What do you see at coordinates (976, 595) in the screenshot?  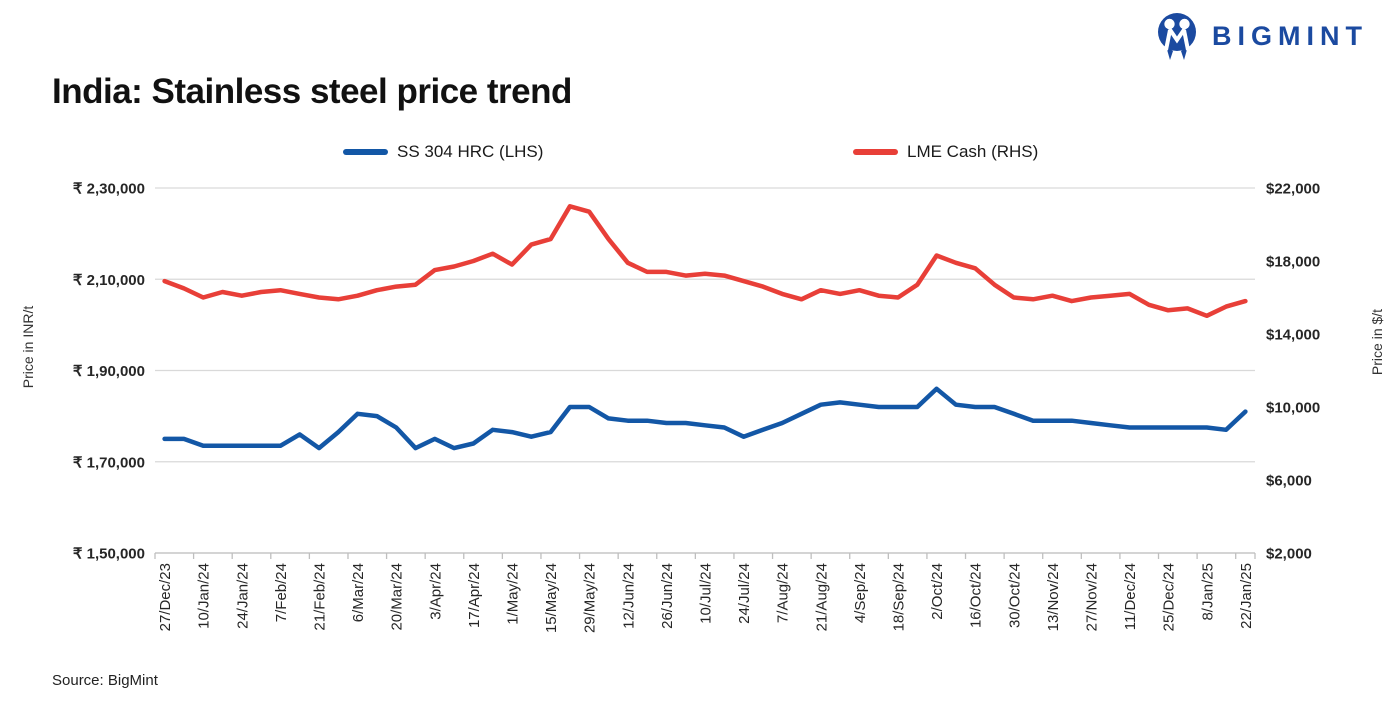 I see `x-axis-tick-label: 16/Oct/24` at bounding box center [976, 595].